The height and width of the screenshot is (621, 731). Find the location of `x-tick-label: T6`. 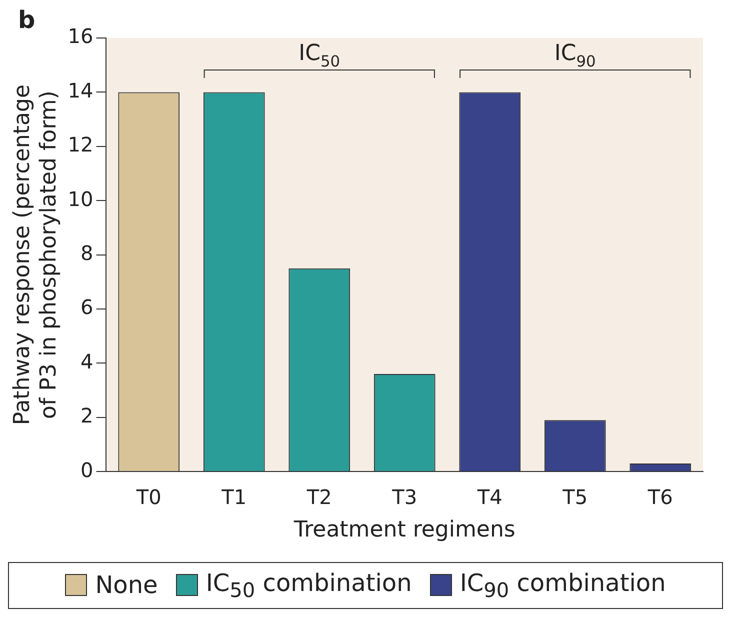

x-tick-label: T6 is located at coordinates (659, 496).